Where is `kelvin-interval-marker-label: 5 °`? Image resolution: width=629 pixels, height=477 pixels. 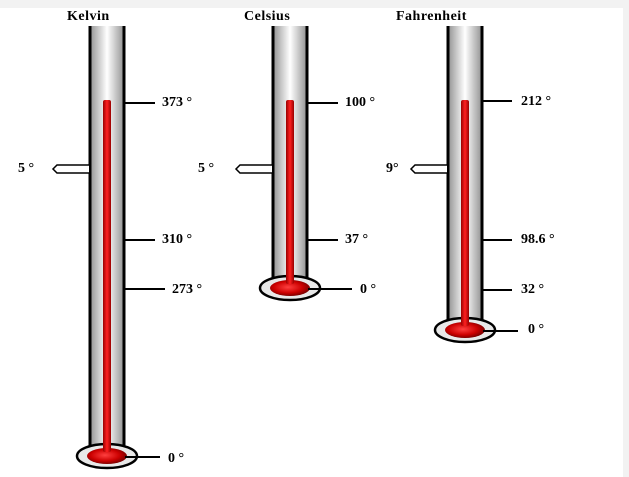
kelvin-interval-marker-label: 5 ° is located at coordinates (26, 168).